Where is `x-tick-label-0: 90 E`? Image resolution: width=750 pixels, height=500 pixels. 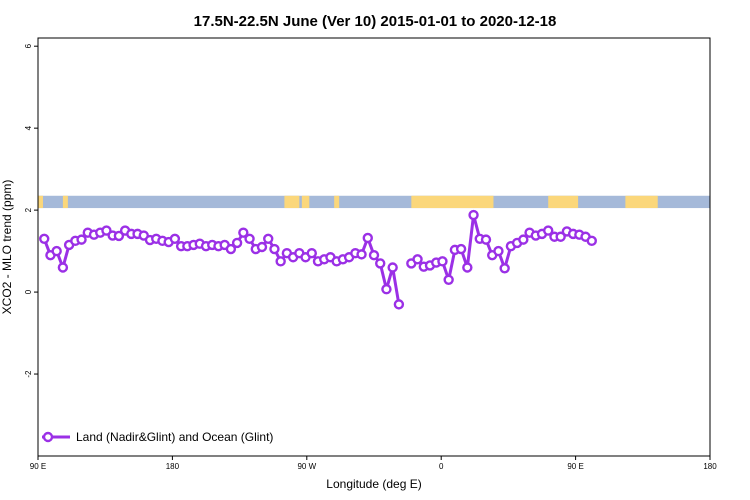 x-tick-label-0: 90 E is located at coordinates (38, 466).